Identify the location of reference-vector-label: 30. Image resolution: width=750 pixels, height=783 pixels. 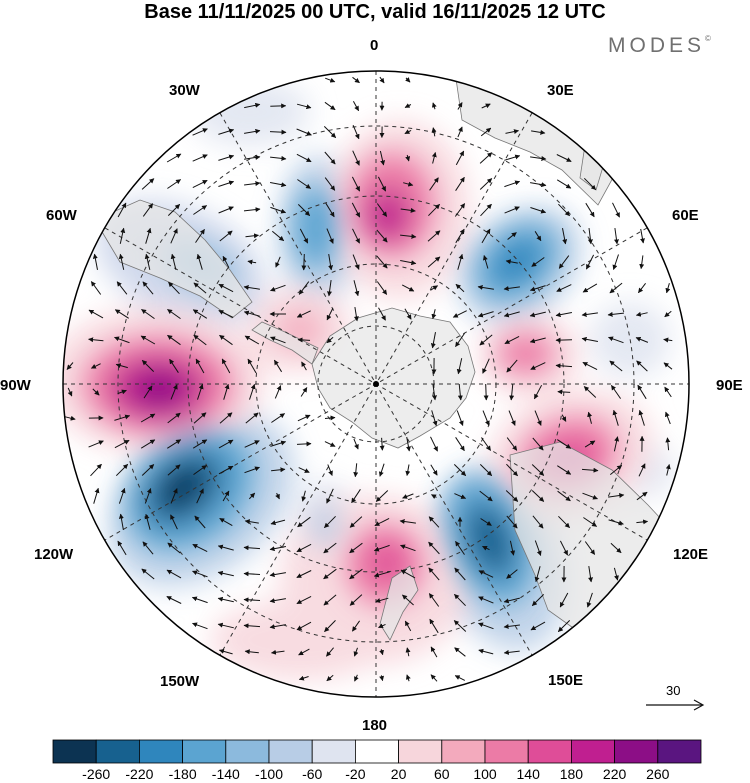
(673, 690).